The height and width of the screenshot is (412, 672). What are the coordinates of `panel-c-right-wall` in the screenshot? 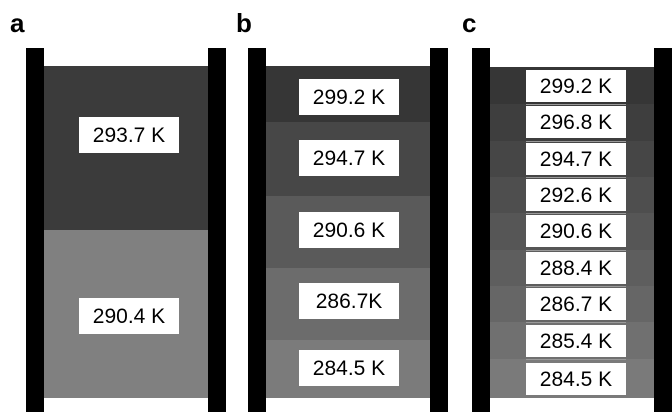 It's located at (663, 230).